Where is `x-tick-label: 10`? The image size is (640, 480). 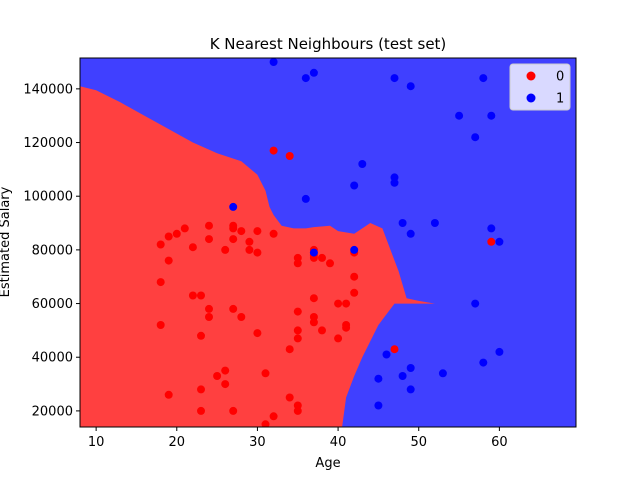
x-tick-label: 10 is located at coordinates (96, 442).